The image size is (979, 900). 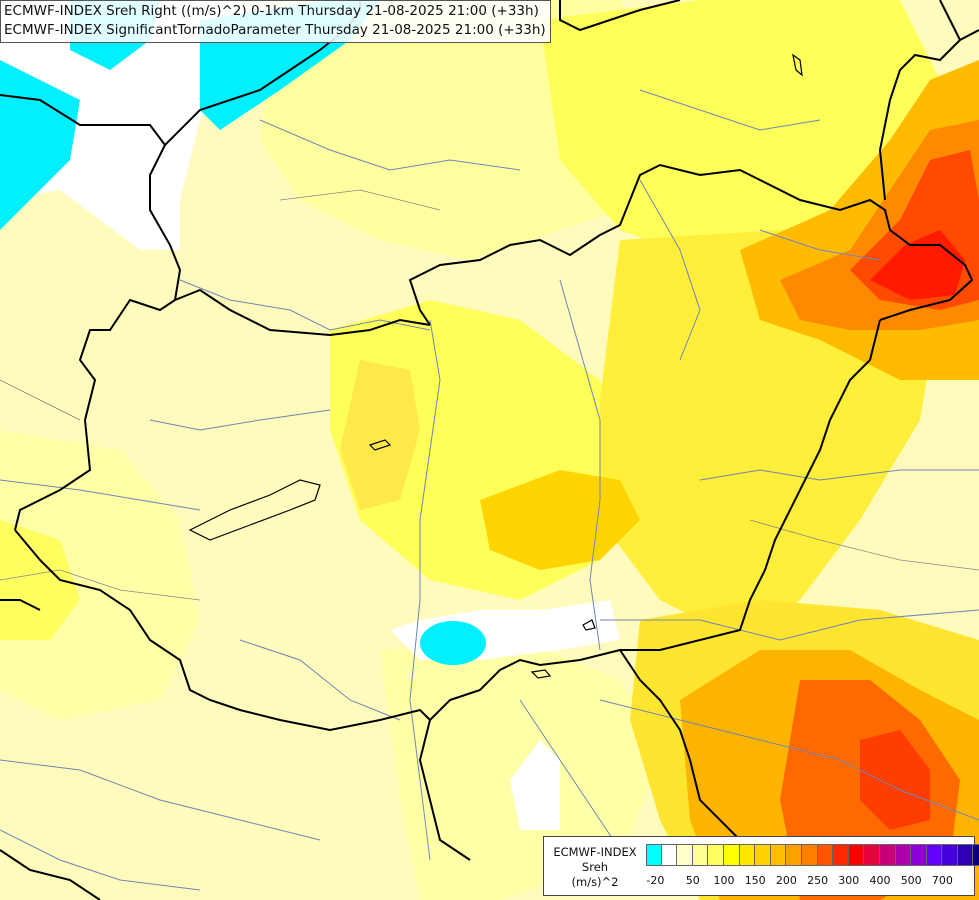 I want to click on legend-tick-label: 300, so click(x=849, y=880).